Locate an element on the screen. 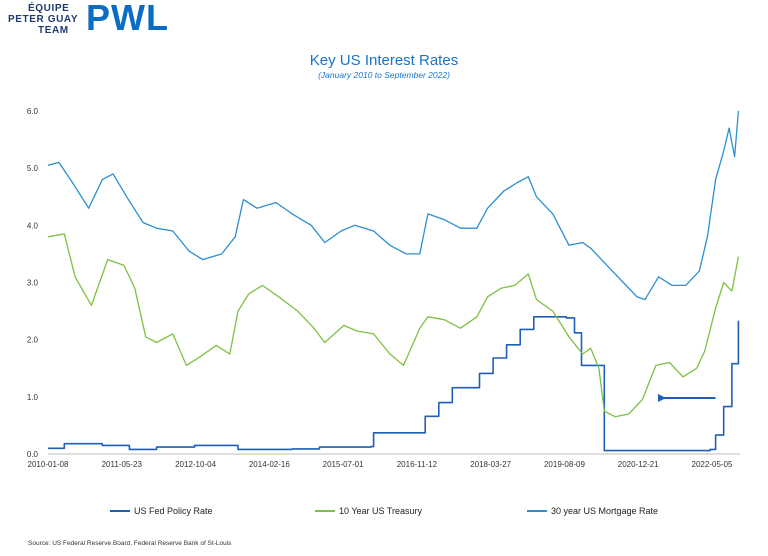 Image resolution: width=768 pixels, height=556 pixels. legend-item-mortgage: 30 year US Mortgage Rate is located at coordinates (592, 511).